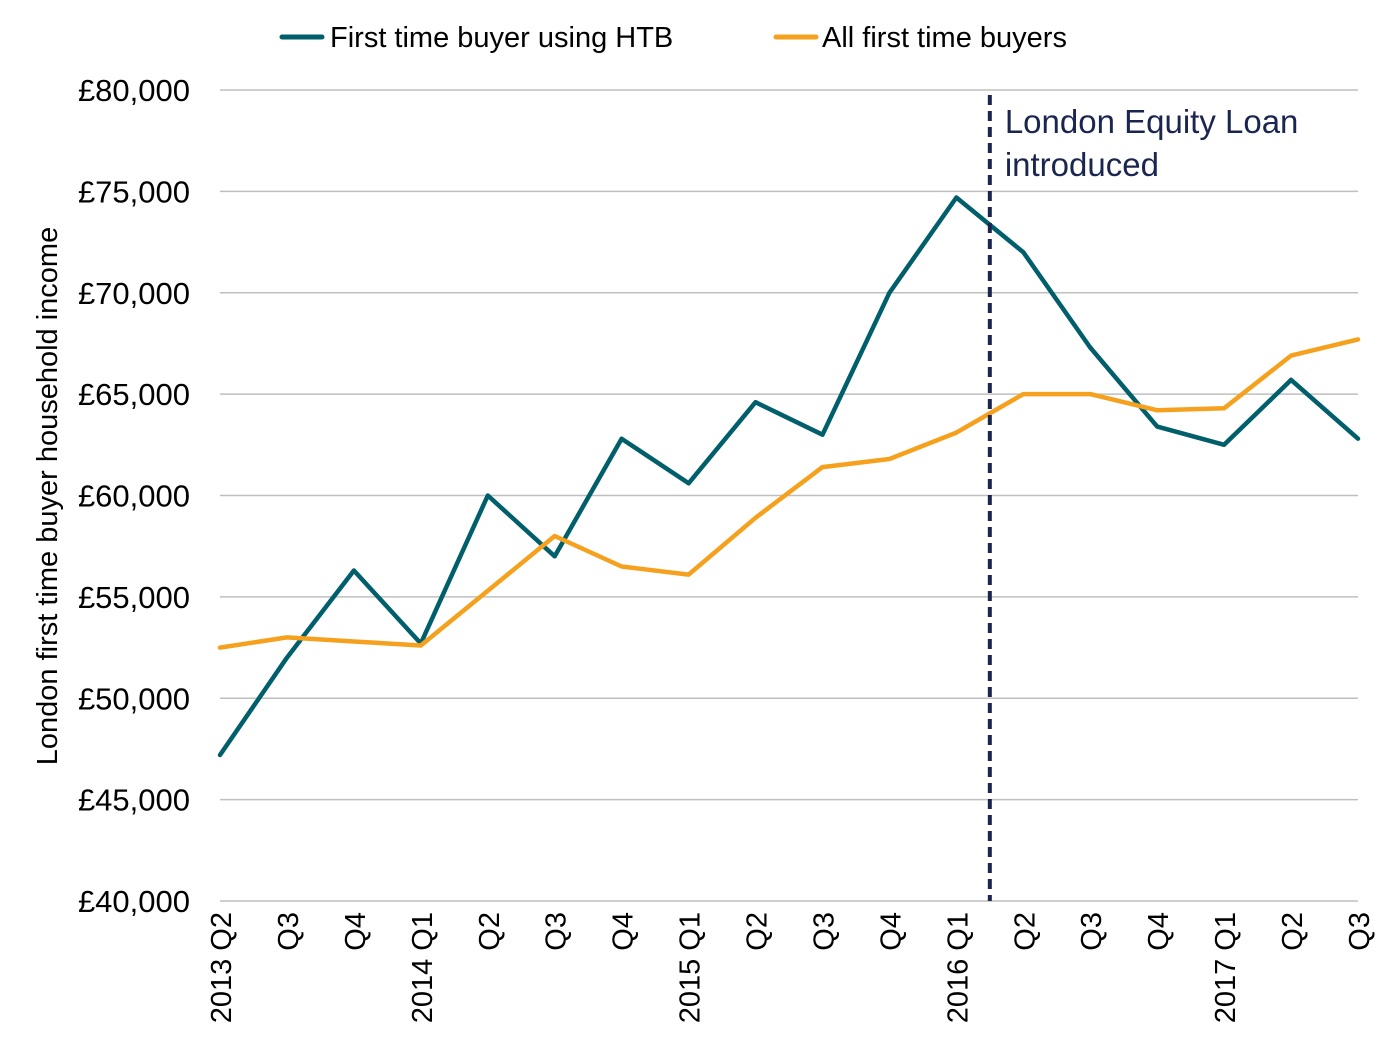 This screenshot has height=1063, width=1382. I want to click on y-tick-label: £75,000, so click(134, 191).